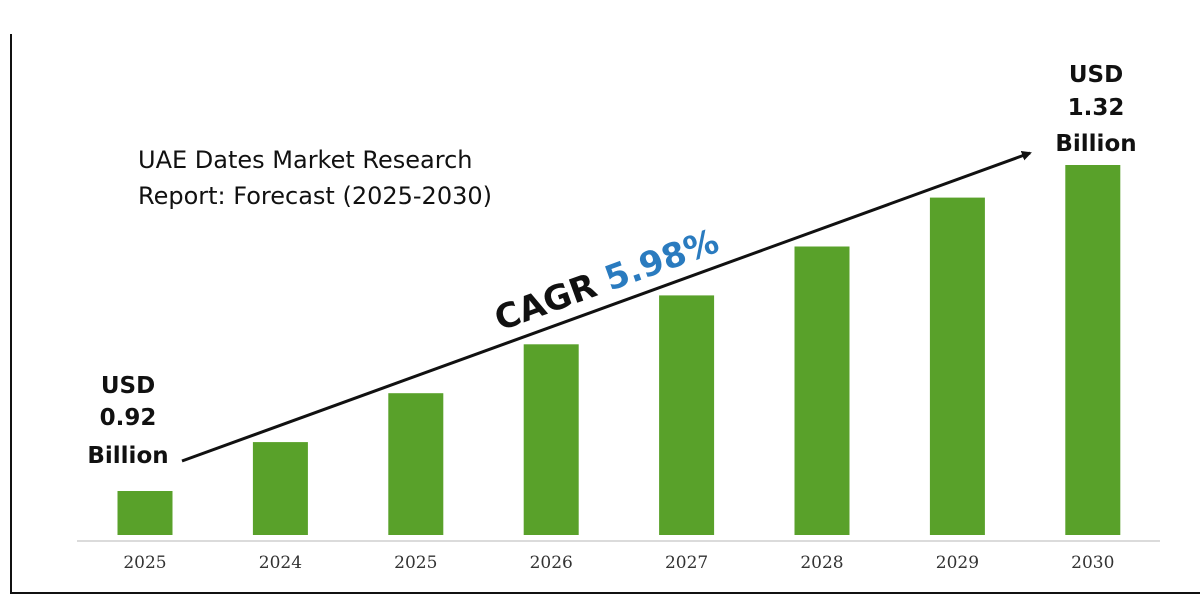  Describe the element at coordinates (315, 196) in the screenshot. I see `chart-title-line-2: Report: Forecast (2025-2030)` at that location.